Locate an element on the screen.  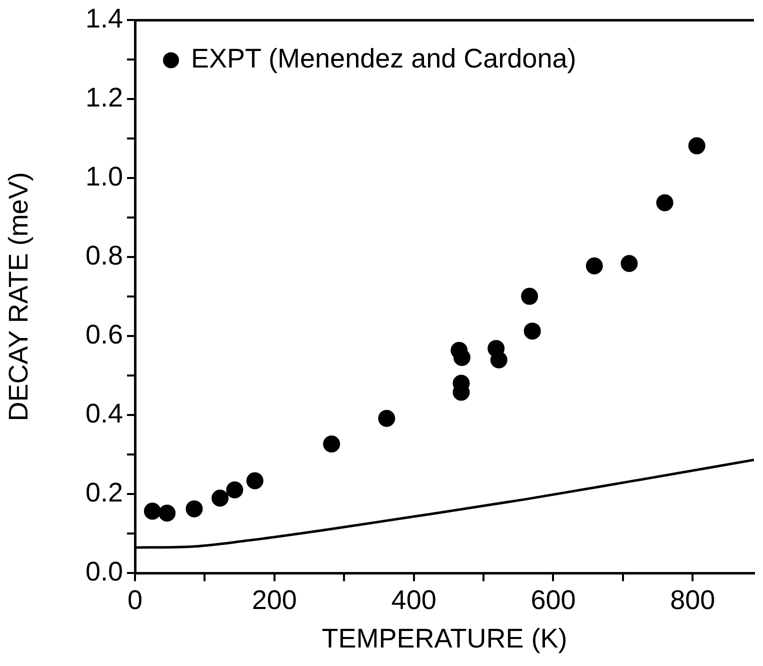
y-tick-label: 1.2 is located at coordinates (104, 97).